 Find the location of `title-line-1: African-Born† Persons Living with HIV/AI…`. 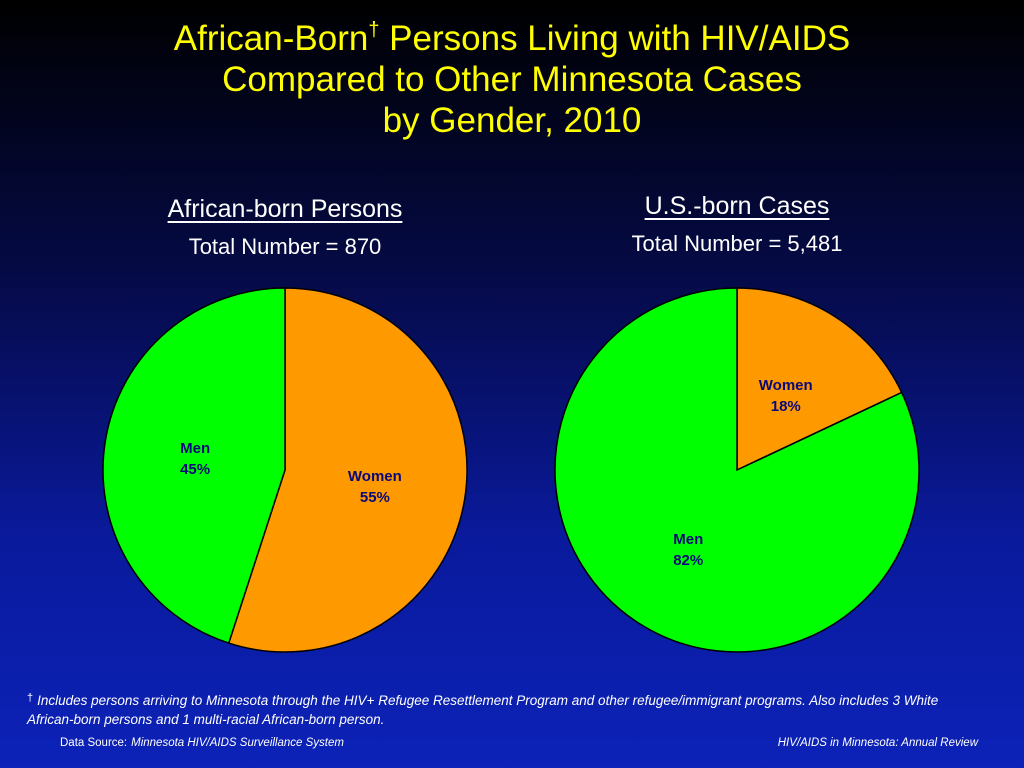

title-line-1: African-Born† Persons Living with HIV/AI… is located at coordinates (512, 38).